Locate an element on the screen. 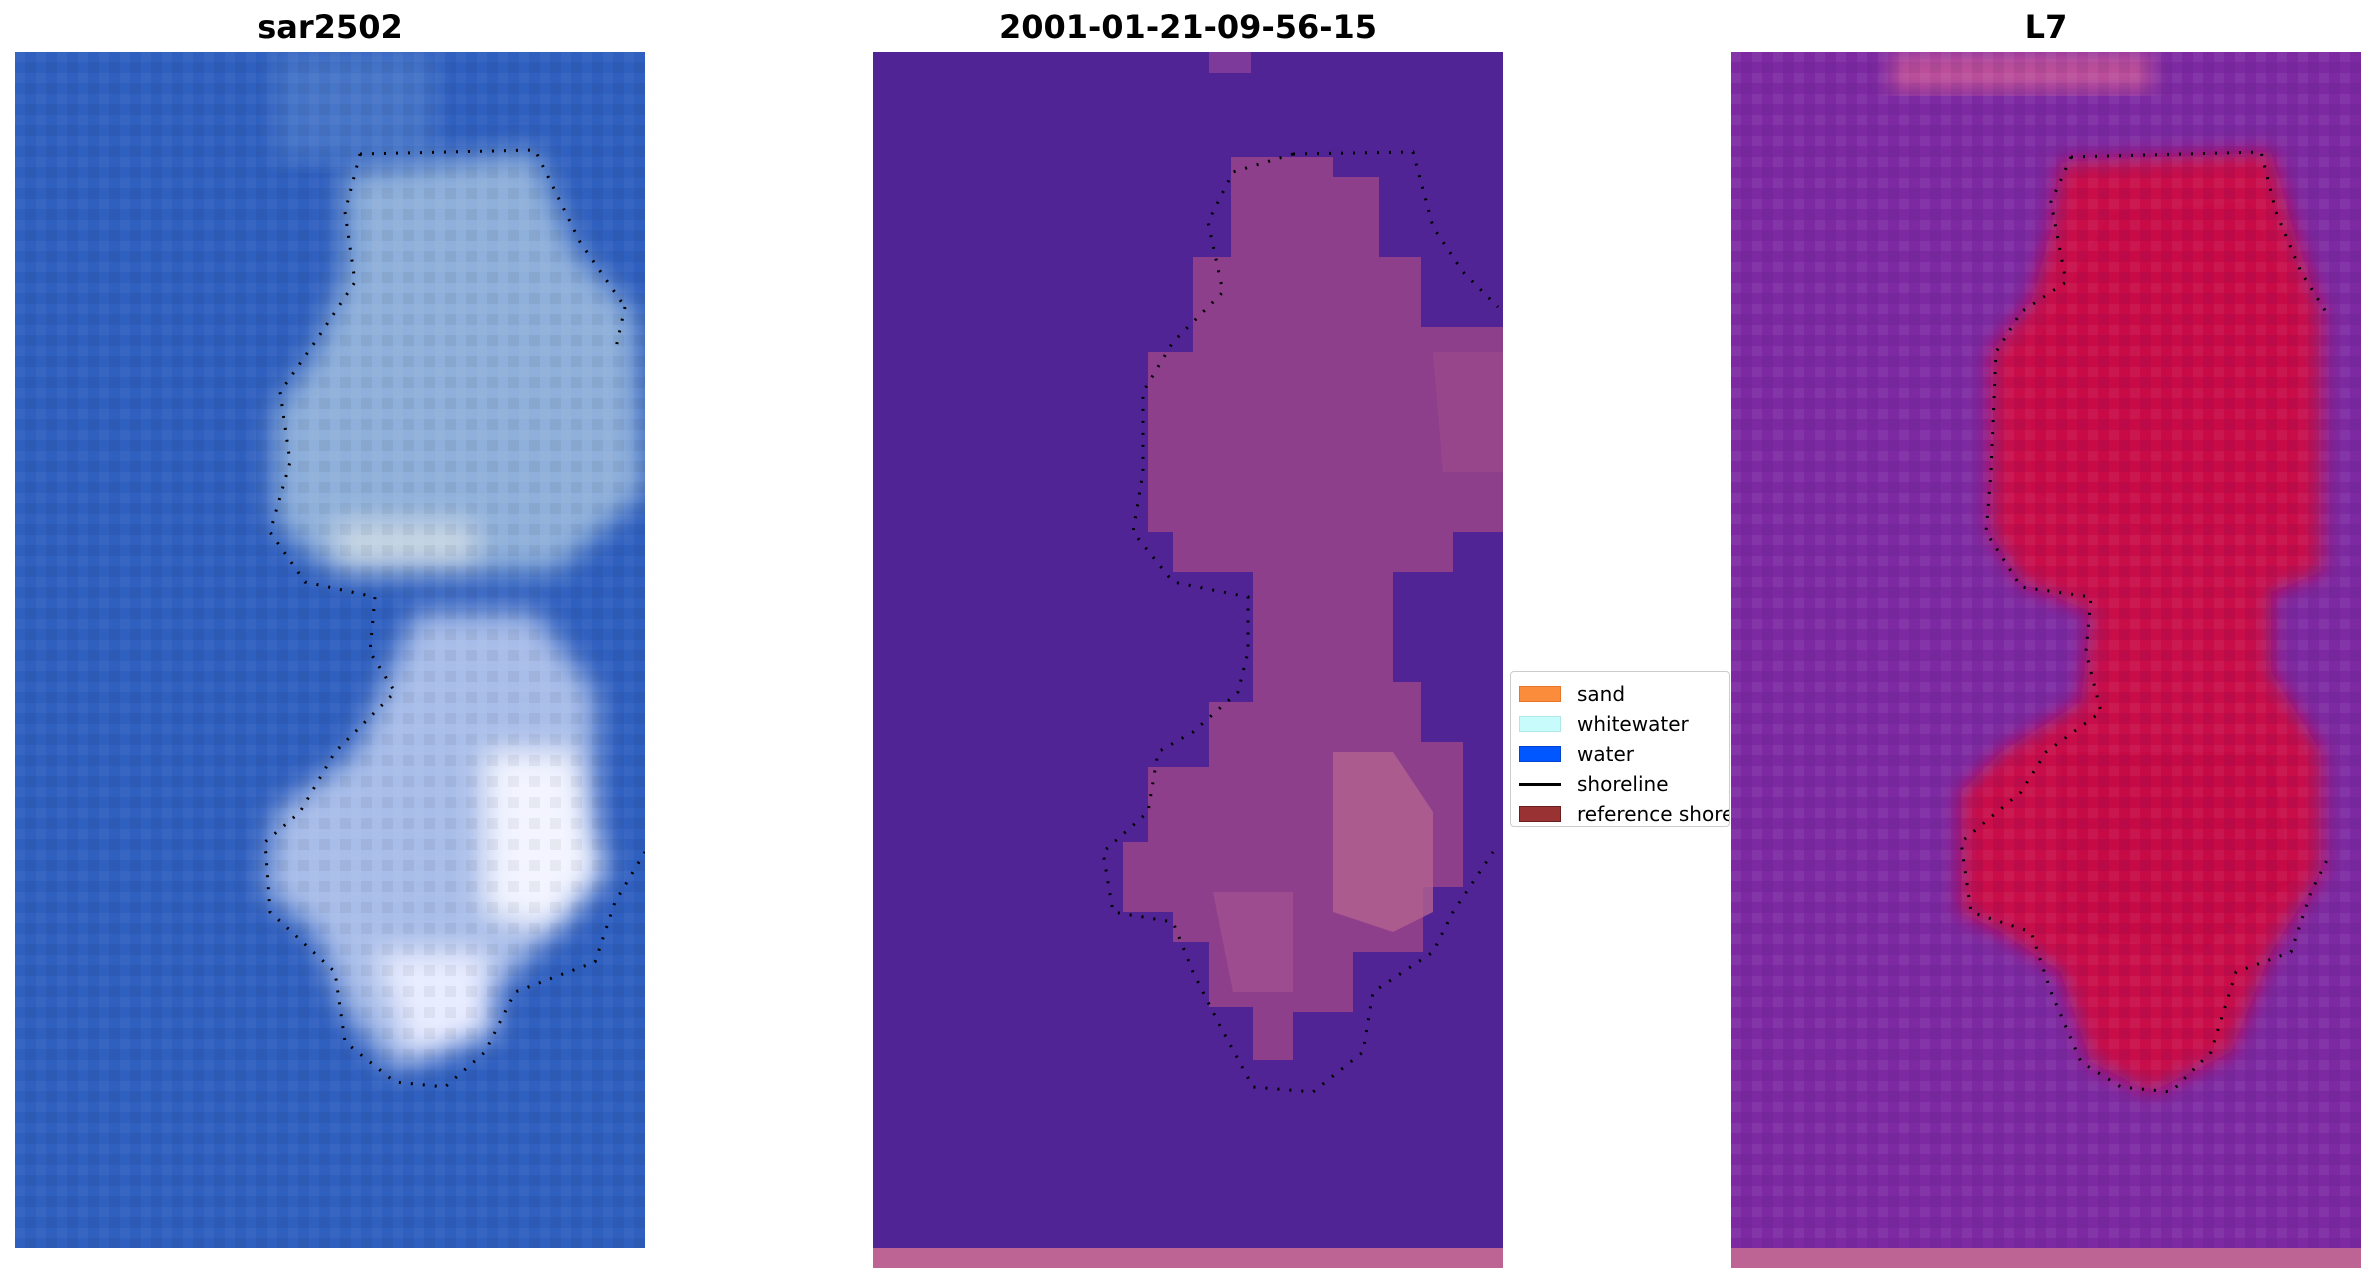 The width and height of the screenshot is (2373, 1283). legend-swatch-whitewater is located at coordinates (1540, 724).